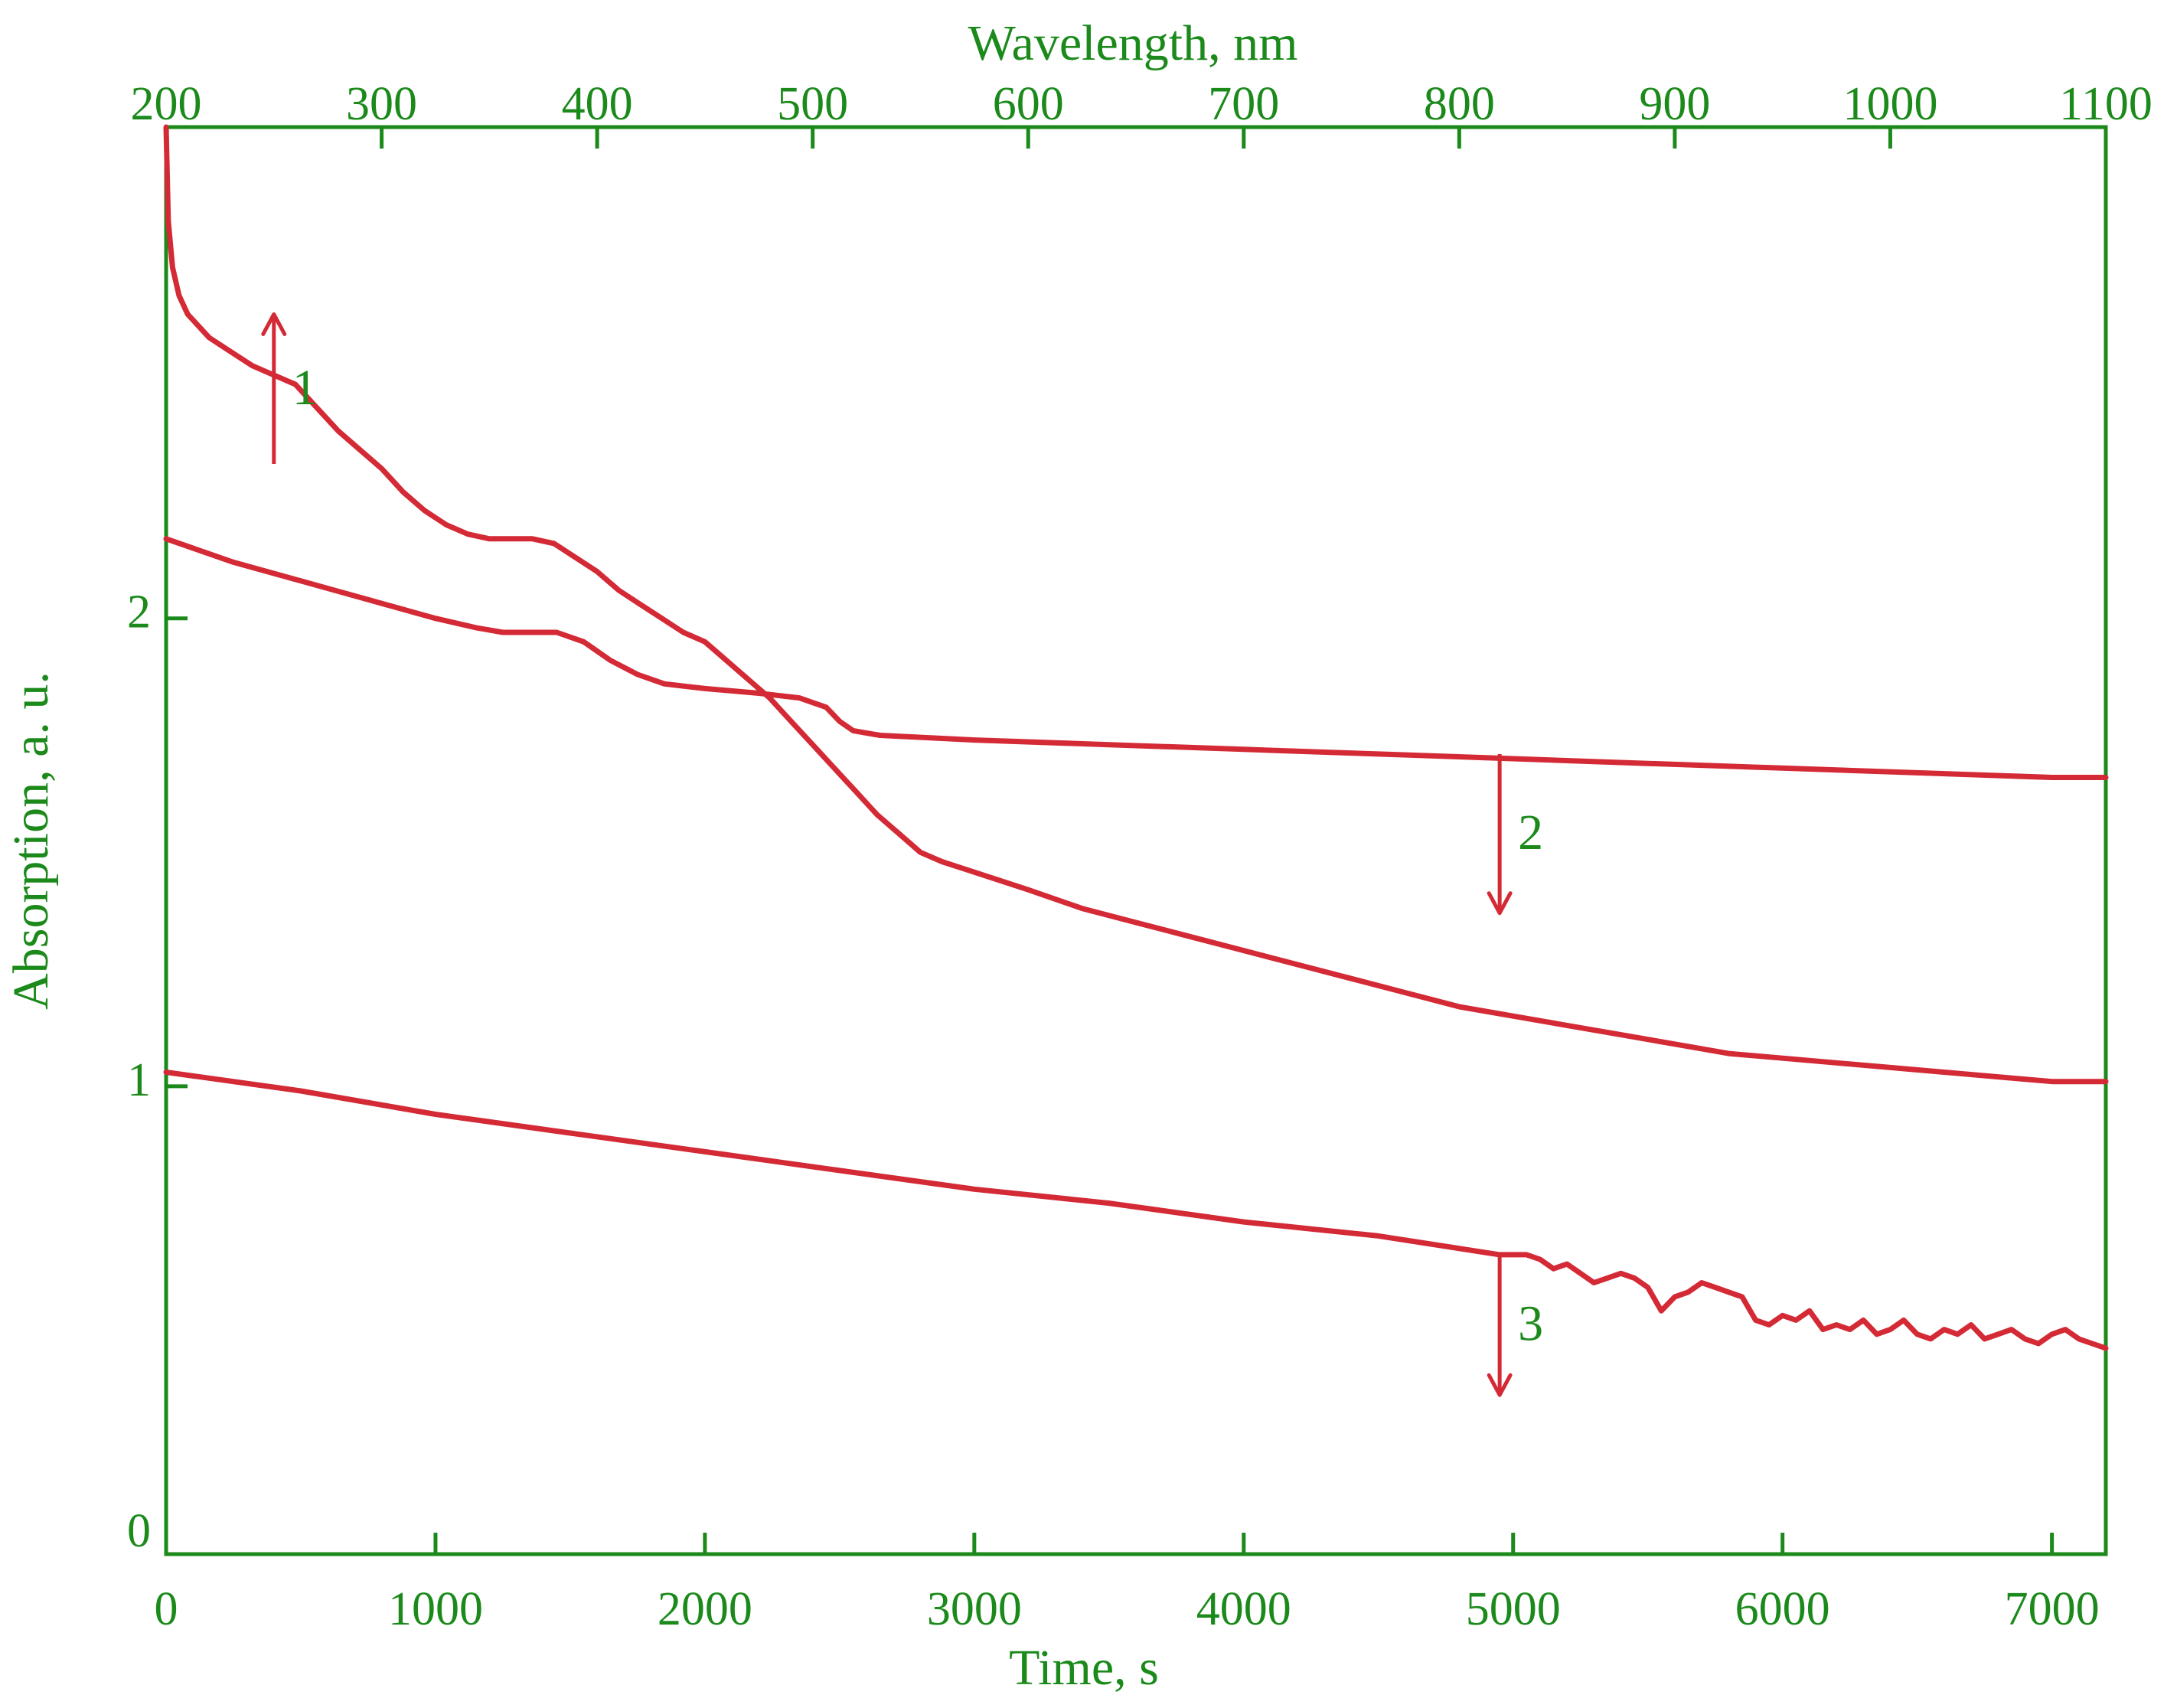 The width and height of the screenshot is (2177, 1708). I want to click on x-bottom-tick-label: 5000, so click(1513, 1609).